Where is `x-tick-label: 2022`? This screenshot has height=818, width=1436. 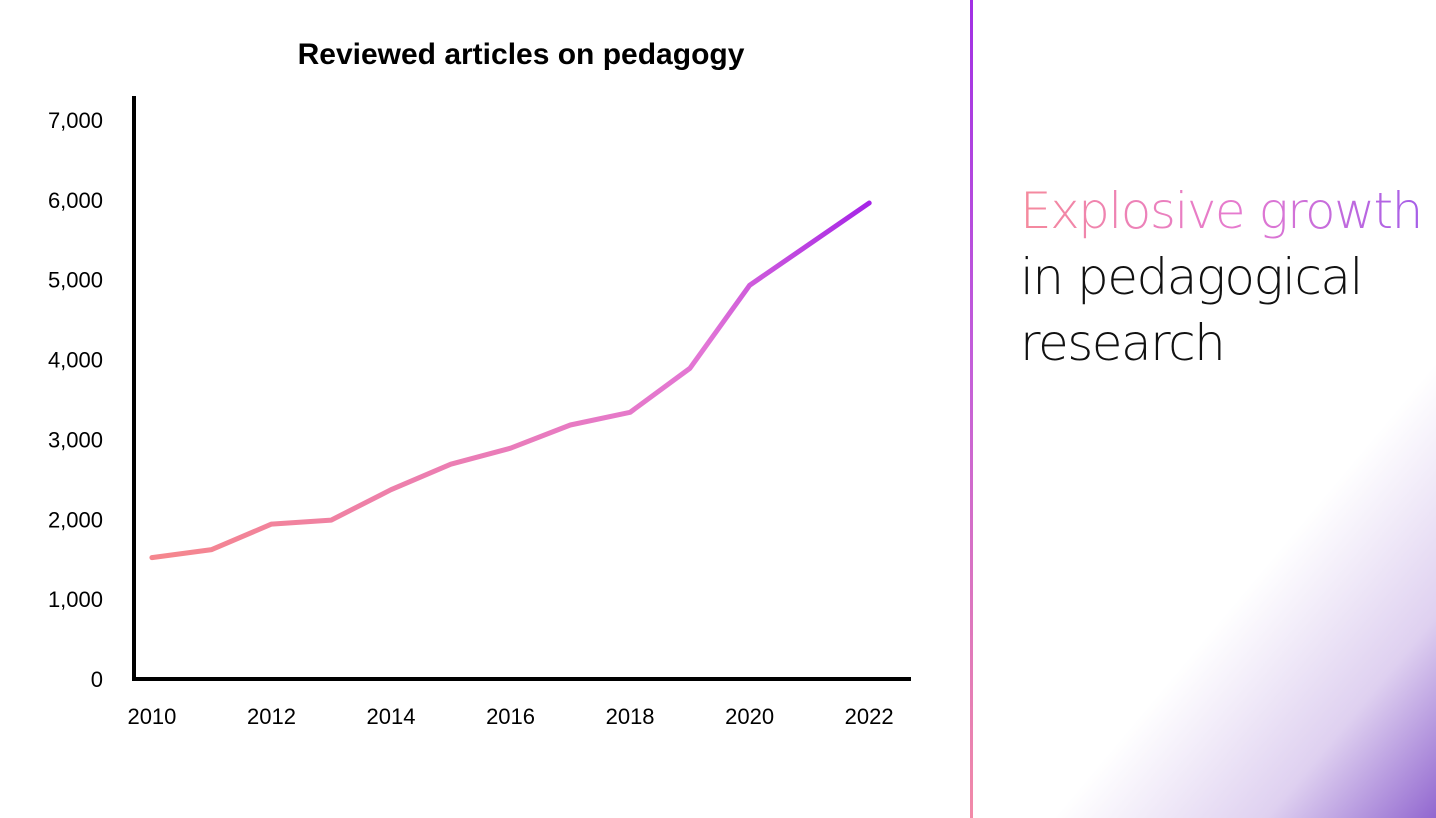 x-tick-label: 2022 is located at coordinates (869, 716).